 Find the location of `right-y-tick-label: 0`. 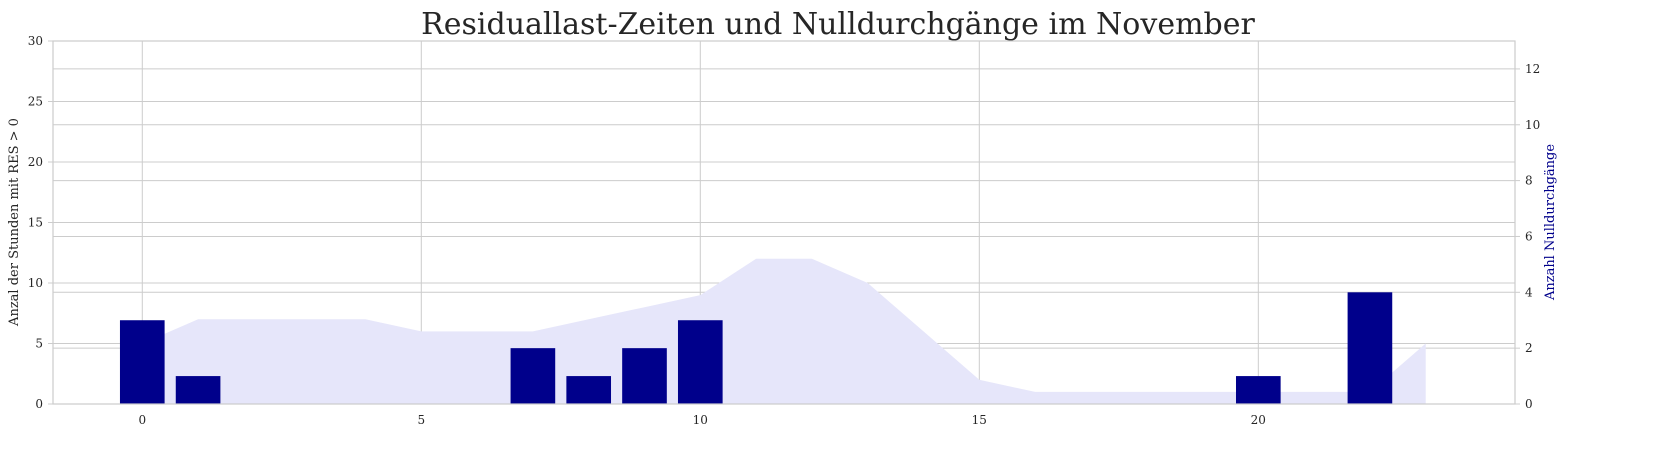

right-y-tick-label: 0 is located at coordinates (1529, 404).